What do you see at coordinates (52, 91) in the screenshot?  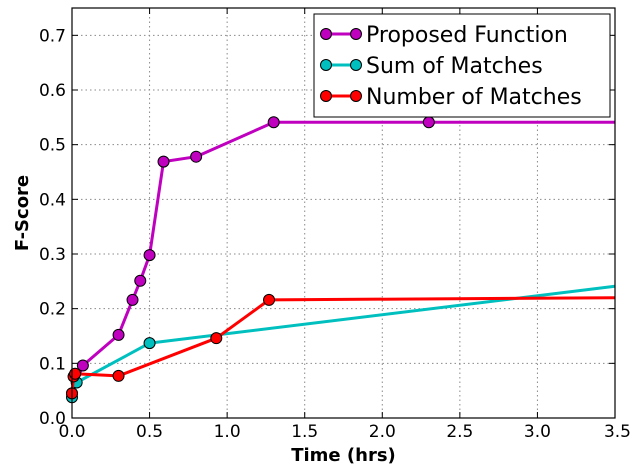 I see `y-tick-label: 0.6` at bounding box center [52, 91].